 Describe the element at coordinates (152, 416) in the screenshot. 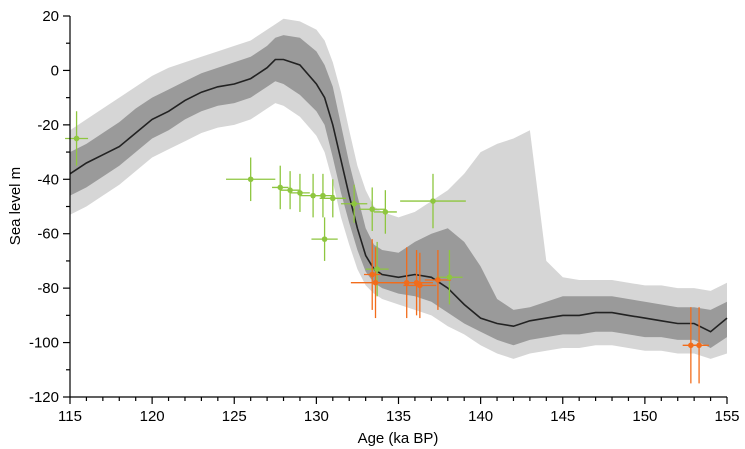

I see `x-tick-label: 120` at that location.